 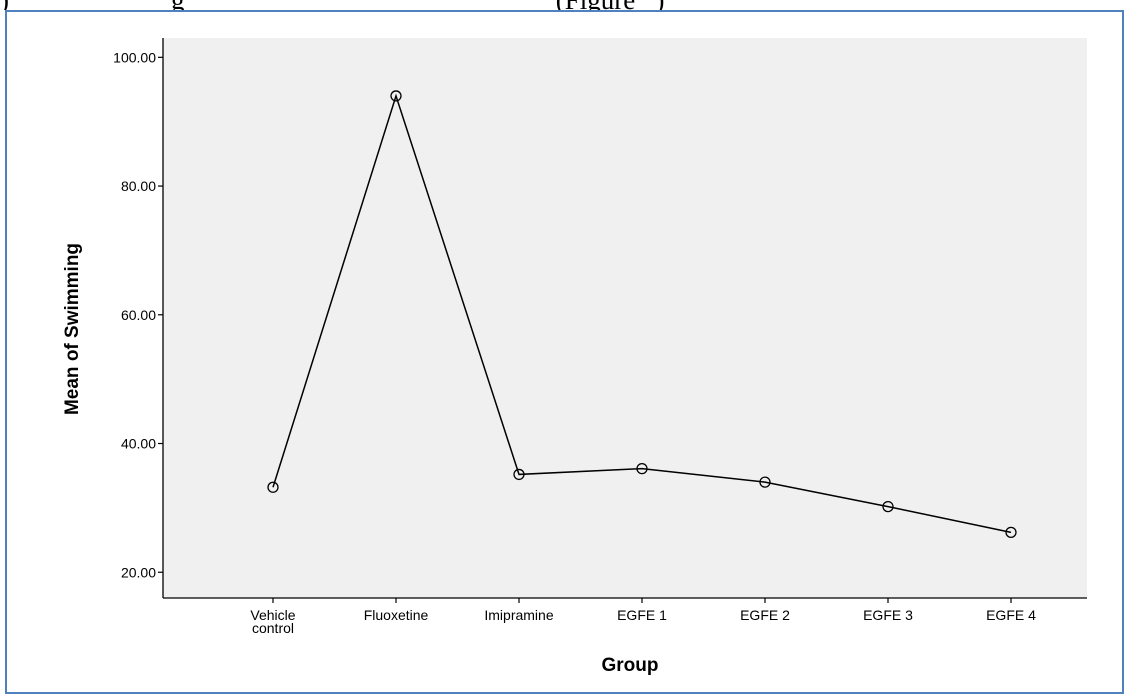 What do you see at coordinates (272, 615) in the screenshot?
I see `x-tick-label: Vehicle` at bounding box center [272, 615].